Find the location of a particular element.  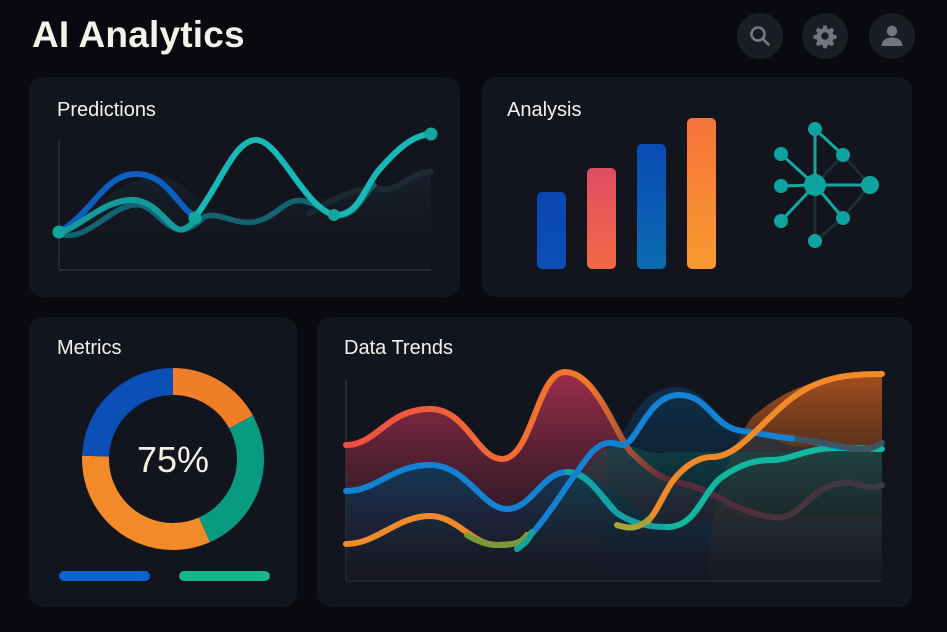

donut-slice-blue is located at coordinates (173, 459).